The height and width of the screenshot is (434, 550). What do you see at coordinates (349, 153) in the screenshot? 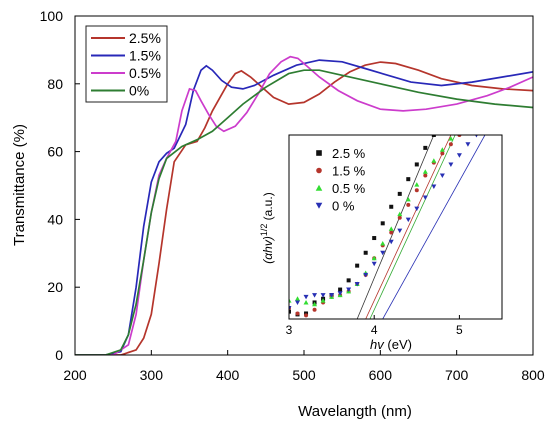
I see `inset-legend-label: 2.5 %` at bounding box center [349, 153].